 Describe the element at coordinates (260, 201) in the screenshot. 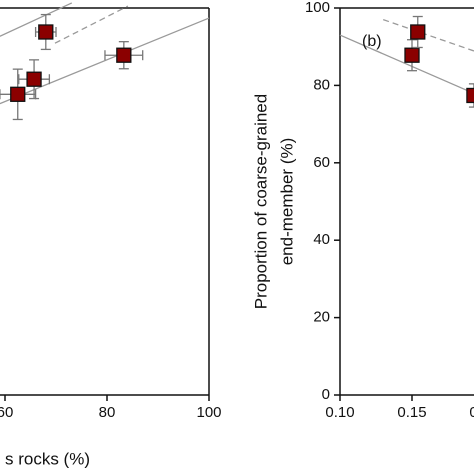

I see `y-axis-label: Proportion of coarse-grained` at that location.